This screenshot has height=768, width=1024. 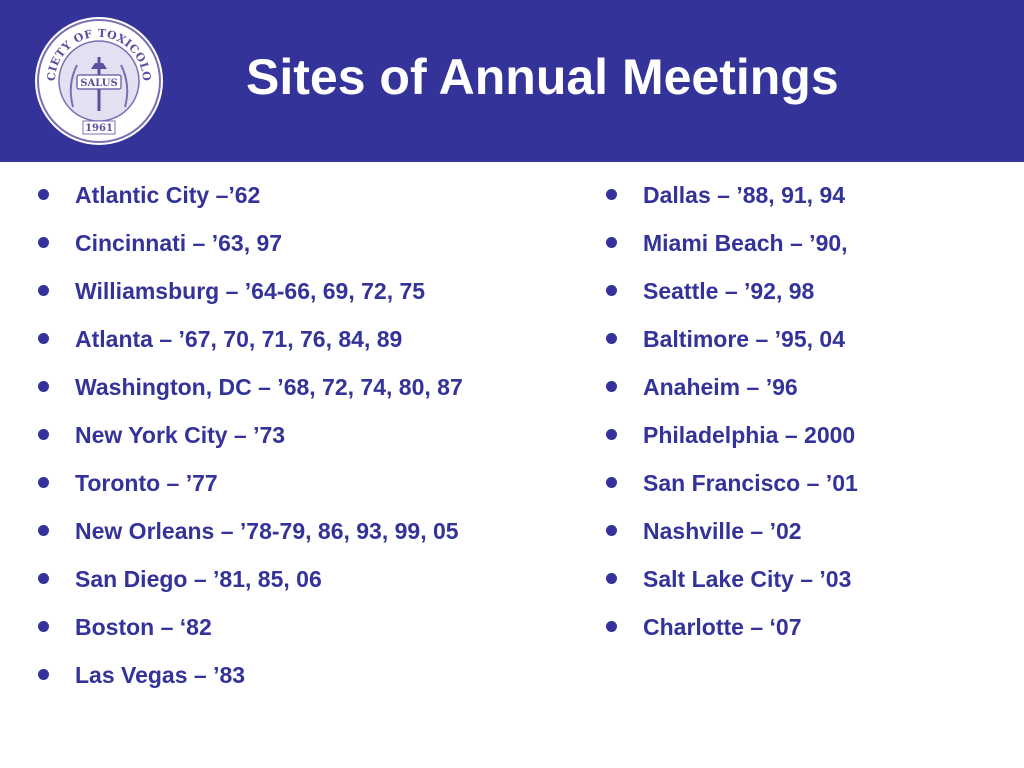 I want to click on list-item: New York City – ’73, so click(x=306, y=440).